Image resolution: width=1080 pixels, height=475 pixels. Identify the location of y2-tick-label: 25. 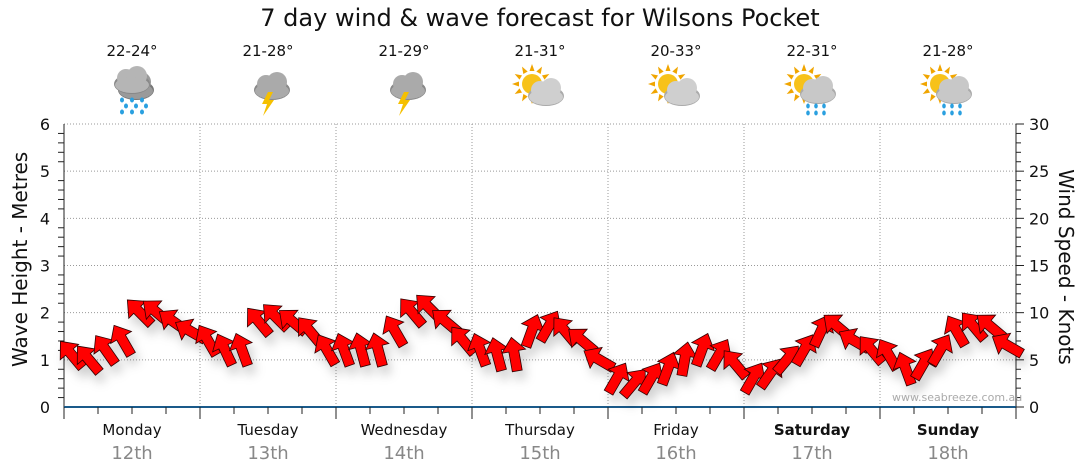
(1039, 171).